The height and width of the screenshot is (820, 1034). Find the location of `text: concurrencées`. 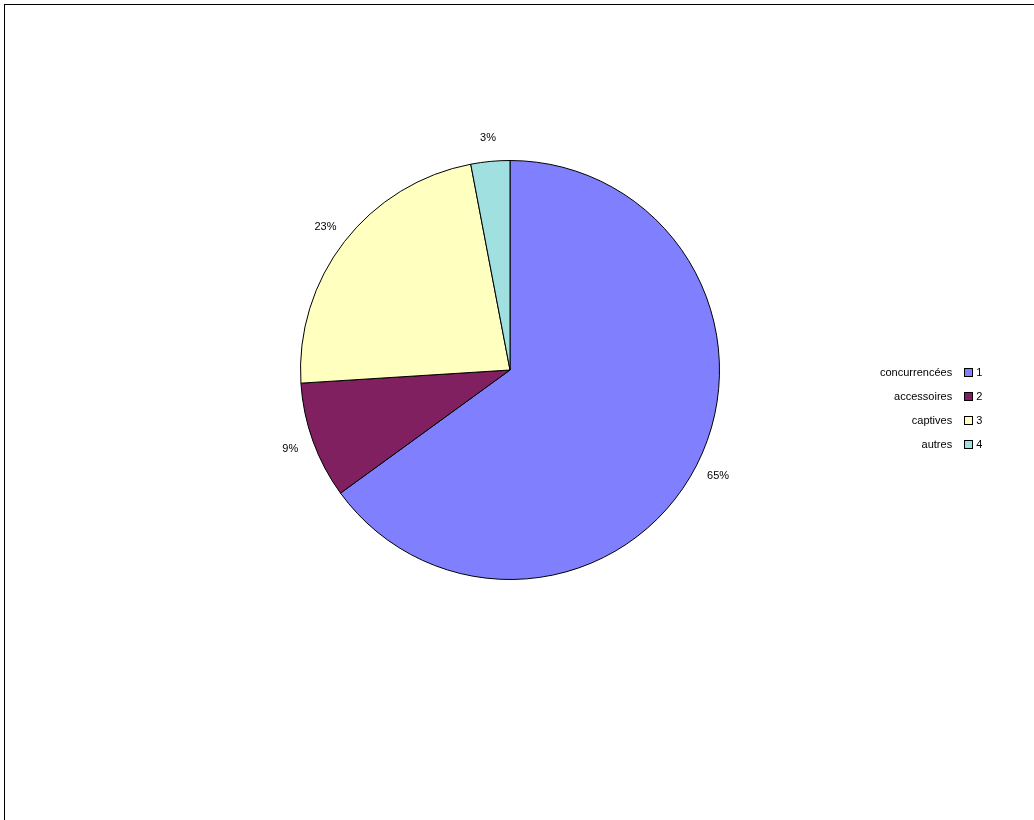

text: concurrencées is located at coordinates (916, 372).